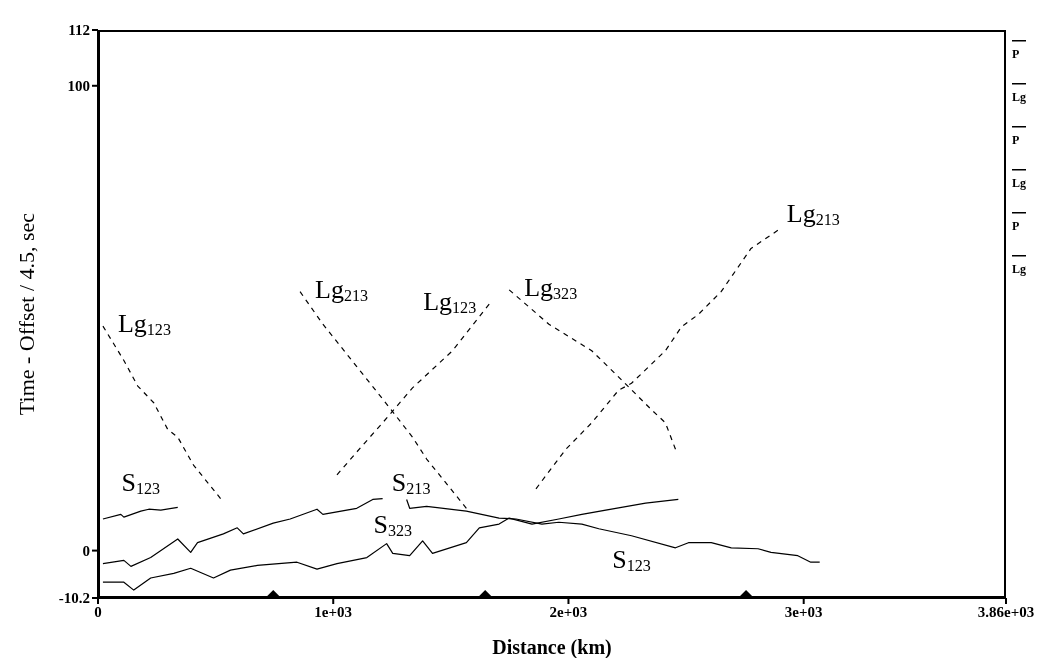 This screenshot has width=1054, height=666. Describe the element at coordinates (98, 611) in the screenshot. I see `x-tick-label: 0` at that location.